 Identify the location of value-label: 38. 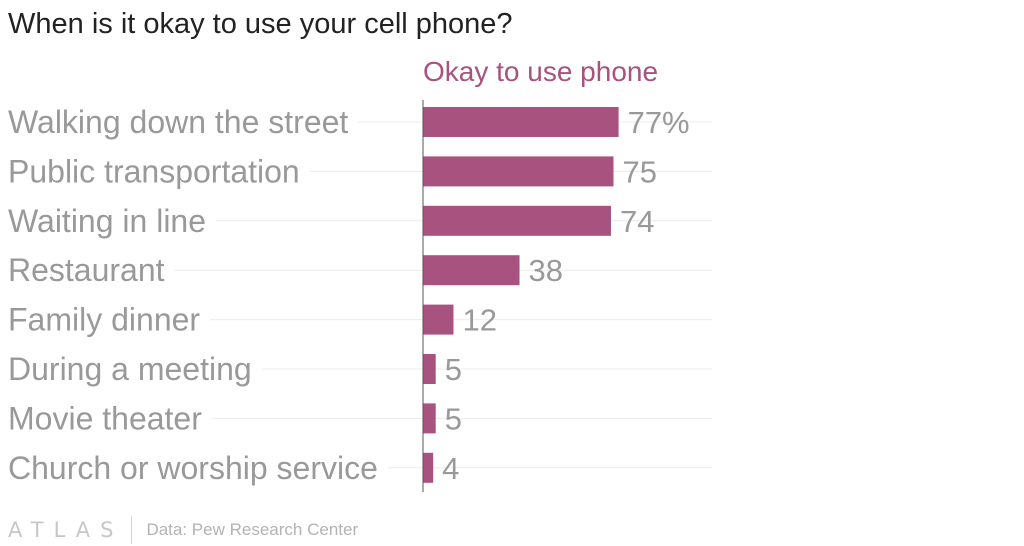
(546, 270).